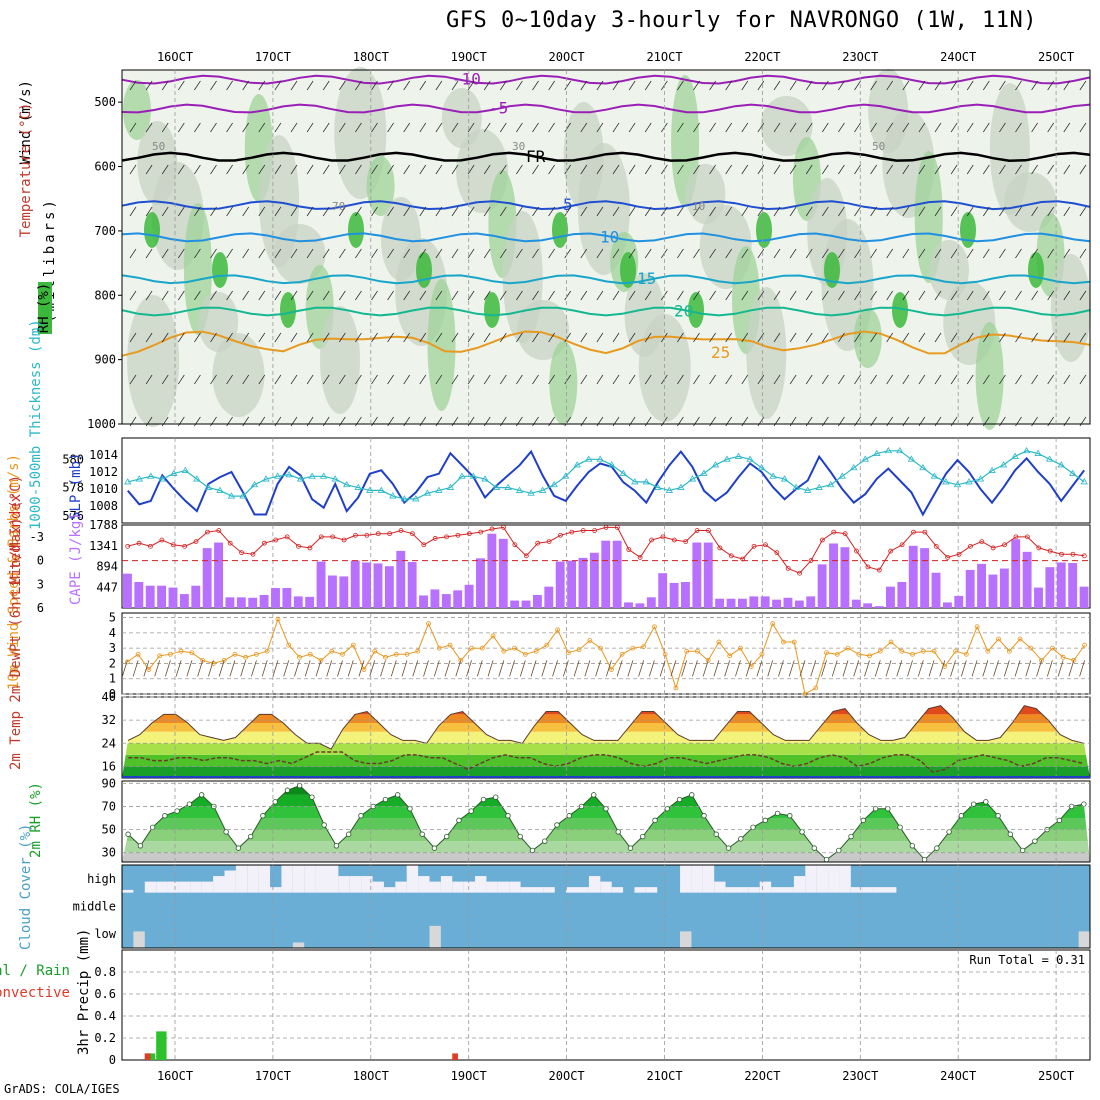  I want to click on date-label-top: 25OCT, so click(1056, 57).